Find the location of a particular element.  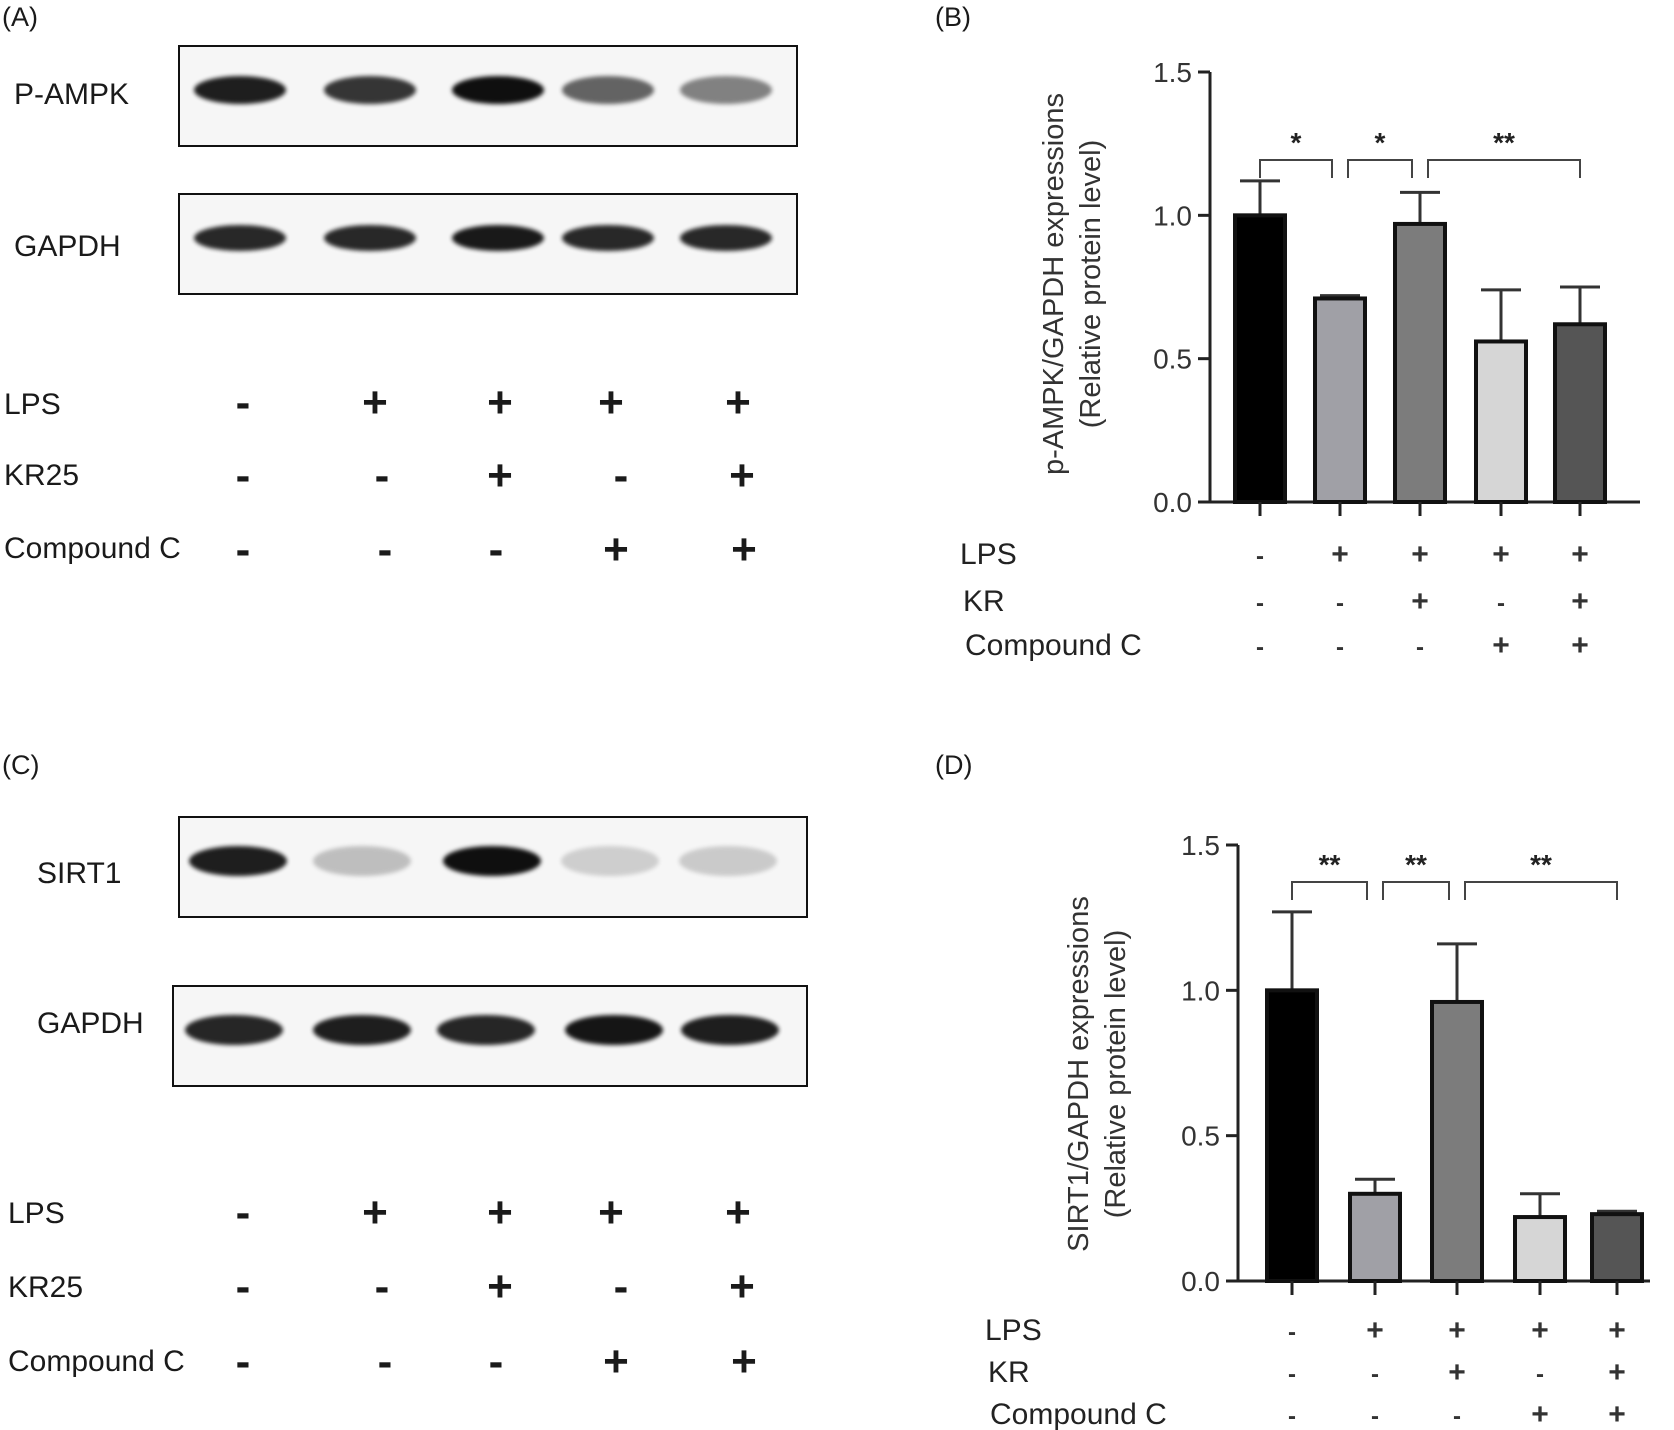

western-blot-gapdh-c is located at coordinates (490, 1036).